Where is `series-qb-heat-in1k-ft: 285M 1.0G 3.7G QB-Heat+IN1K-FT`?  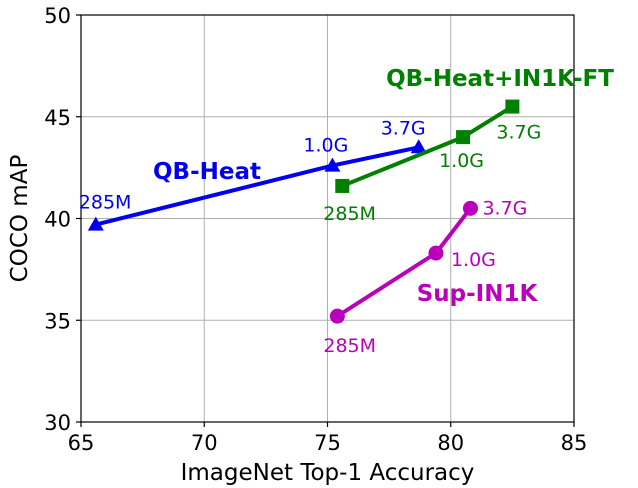 series-qb-heat-in1k-ft: 285M 1.0G 3.7G QB-Heat+IN1K-FT is located at coordinates (468, 145).